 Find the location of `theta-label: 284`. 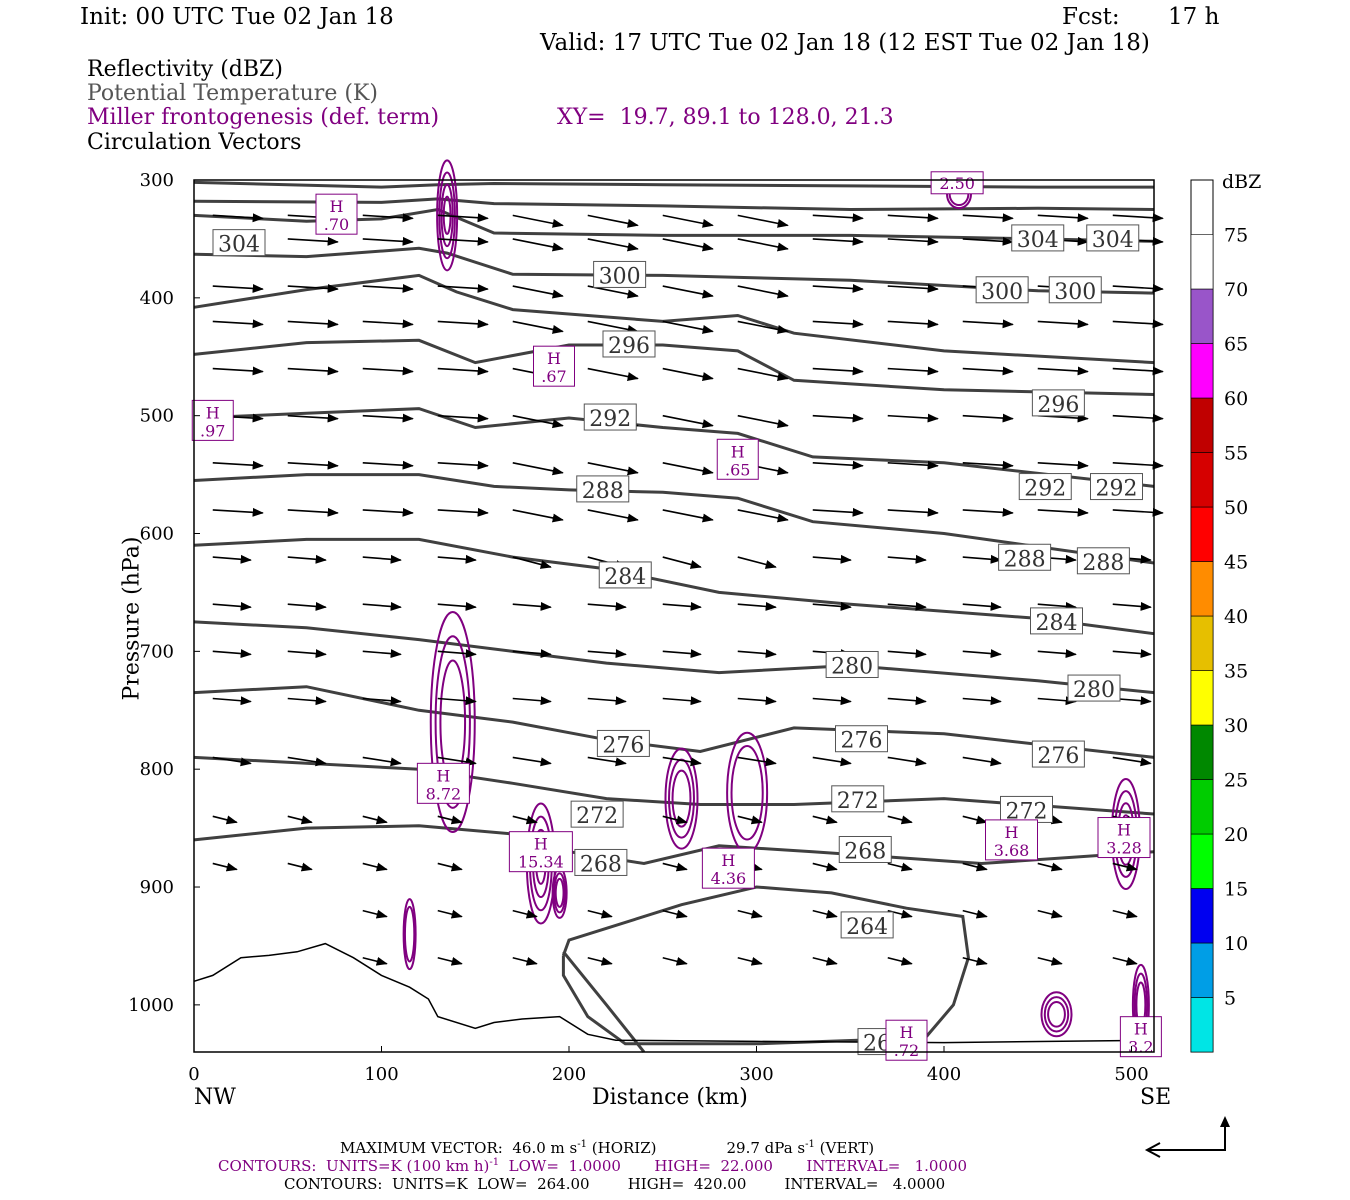

theta-label: 284 is located at coordinates (625, 575).